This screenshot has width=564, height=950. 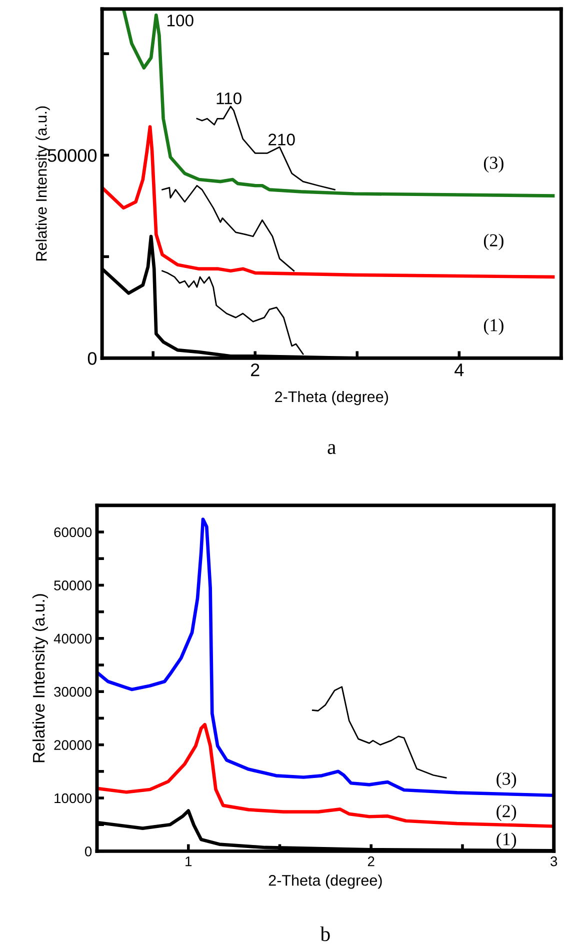 What do you see at coordinates (459, 370) in the screenshot?
I see `x-tick-label: 4` at bounding box center [459, 370].